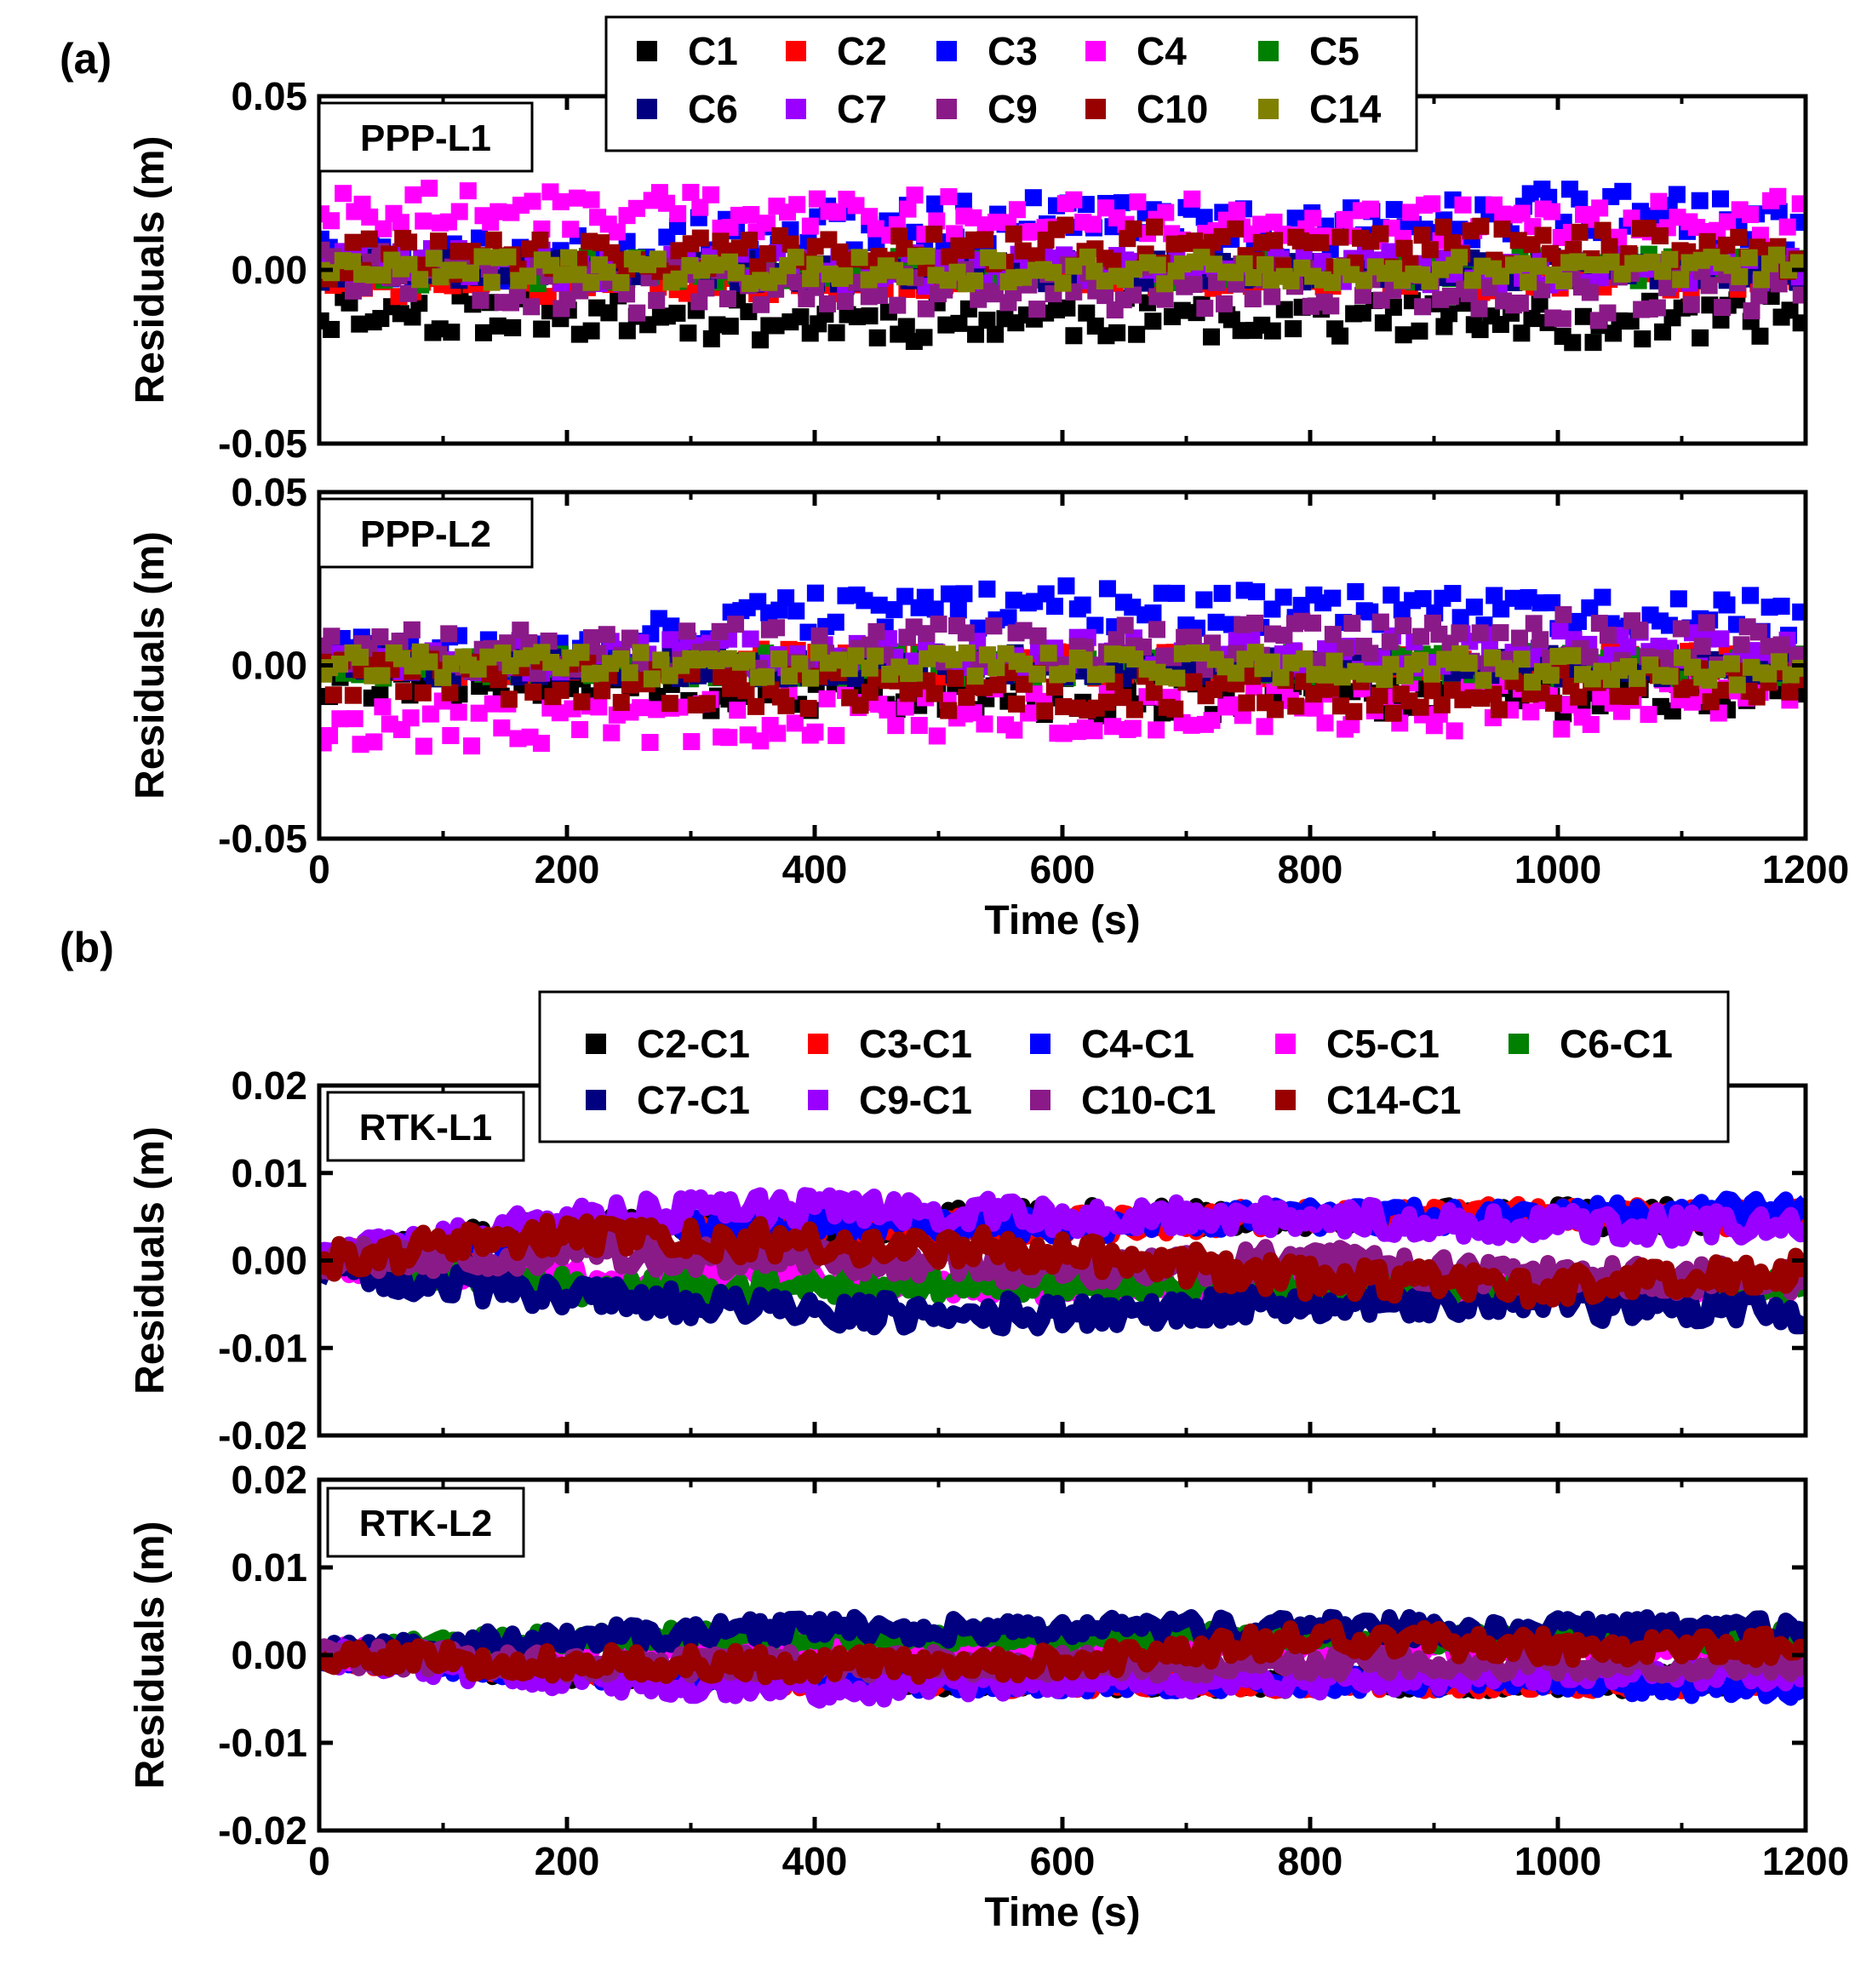 The height and width of the screenshot is (1988, 1872). What do you see at coordinates (262, 1831) in the screenshot?
I see `y-tick-label: -0.02` at bounding box center [262, 1831].